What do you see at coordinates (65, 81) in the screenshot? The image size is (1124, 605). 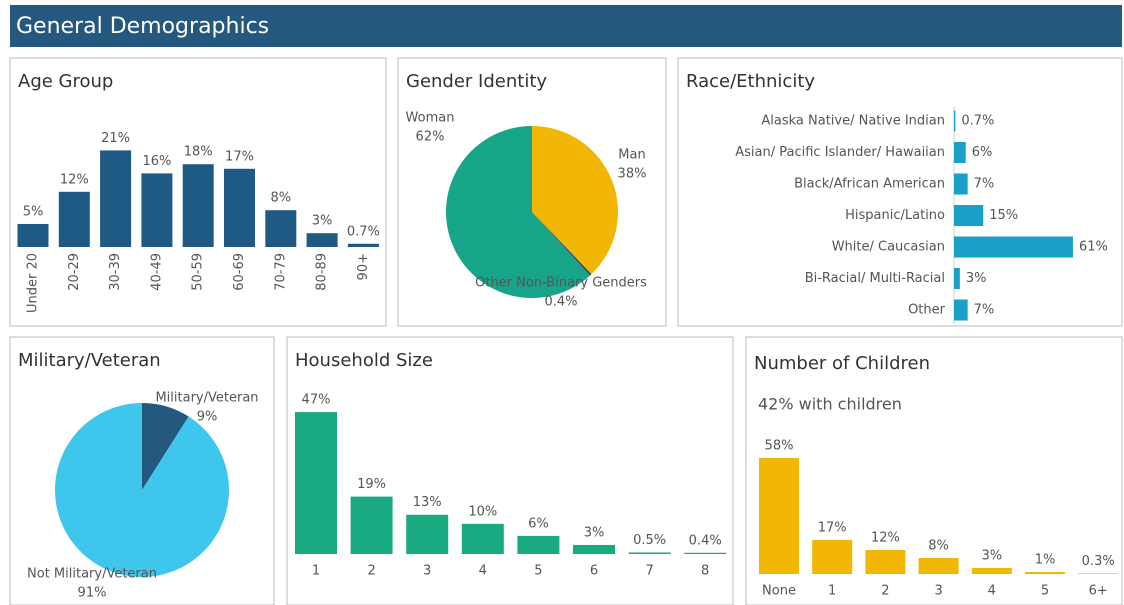 I see `panel-title: Age Group` at bounding box center [65, 81].